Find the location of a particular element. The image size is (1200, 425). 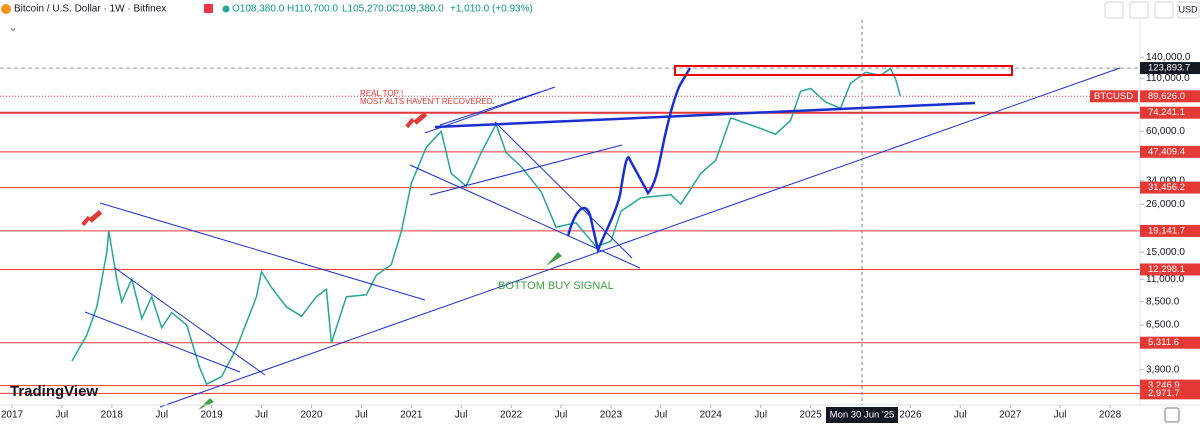

y-tick-label: 60,000.0 is located at coordinates (1165, 131).